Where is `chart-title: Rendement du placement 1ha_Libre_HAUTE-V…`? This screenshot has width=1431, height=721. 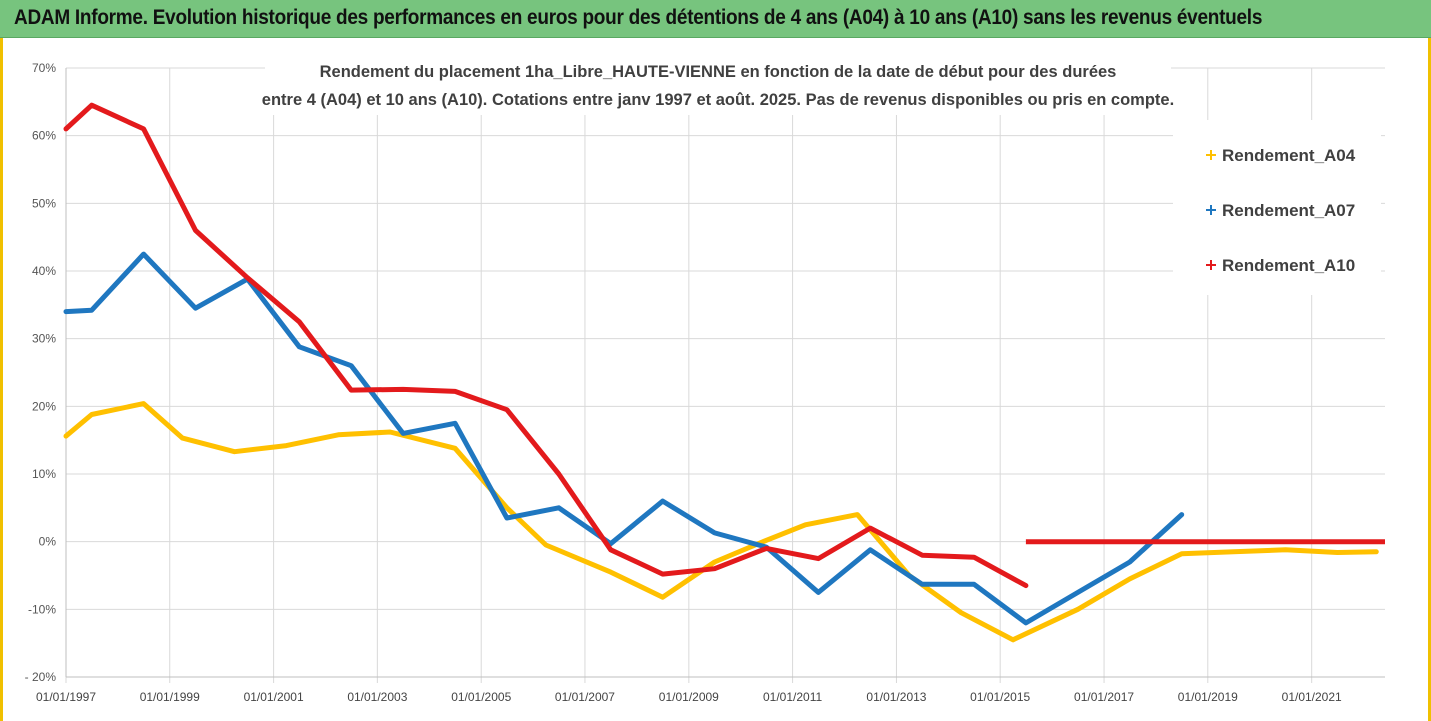 chart-title: Rendement du placement 1ha_Libre_HAUTE-V… is located at coordinates (718, 72).